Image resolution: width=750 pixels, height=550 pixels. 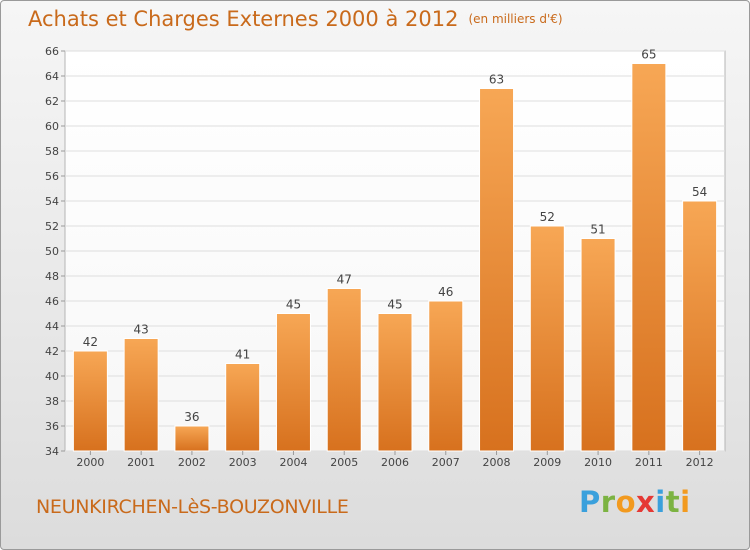 What do you see at coordinates (344, 370) in the screenshot?
I see `bar-2005` at bounding box center [344, 370].